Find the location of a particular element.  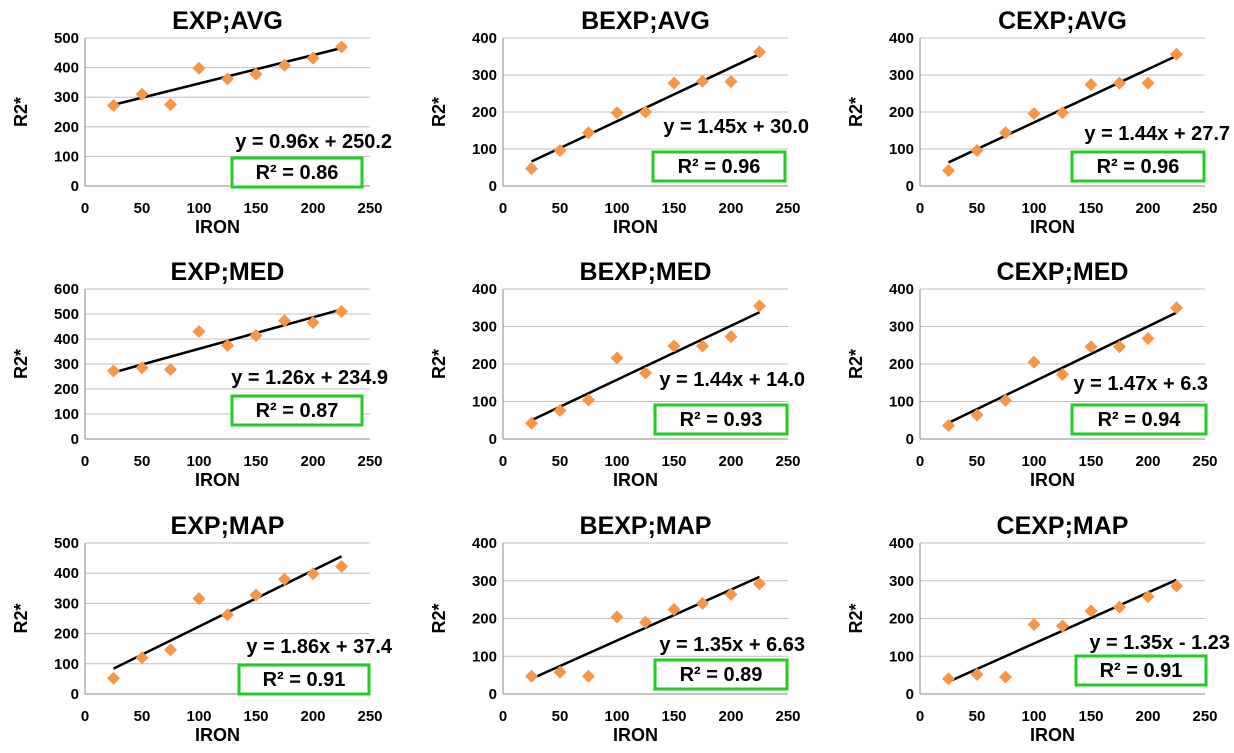

chart-title: CEXP;AVG is located at coordinates (1062, 21).